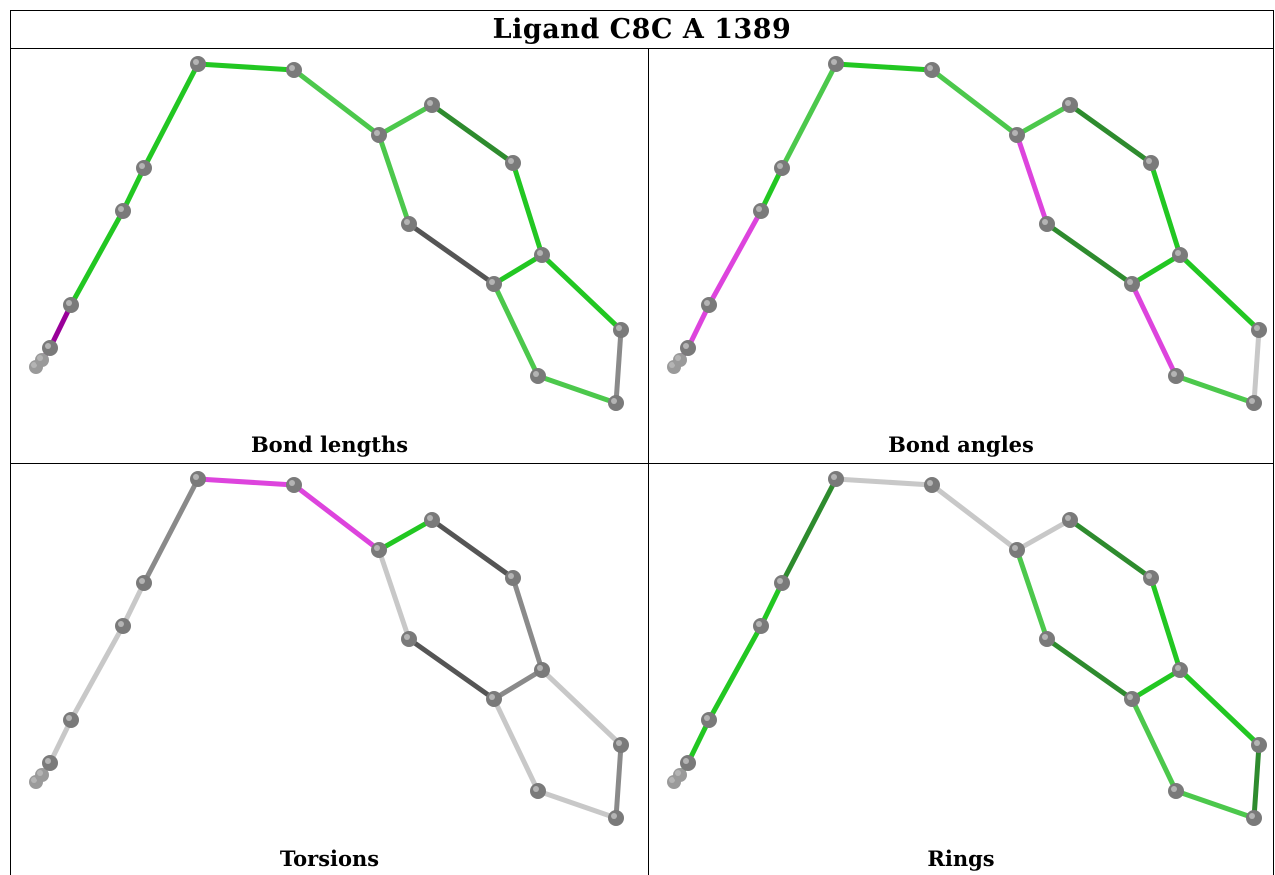 This screenshot has width=1275, height=875. Describe the element at coordinates (329, 858) in the screenshot. I see `torsions-caption: Torsions` at that location.